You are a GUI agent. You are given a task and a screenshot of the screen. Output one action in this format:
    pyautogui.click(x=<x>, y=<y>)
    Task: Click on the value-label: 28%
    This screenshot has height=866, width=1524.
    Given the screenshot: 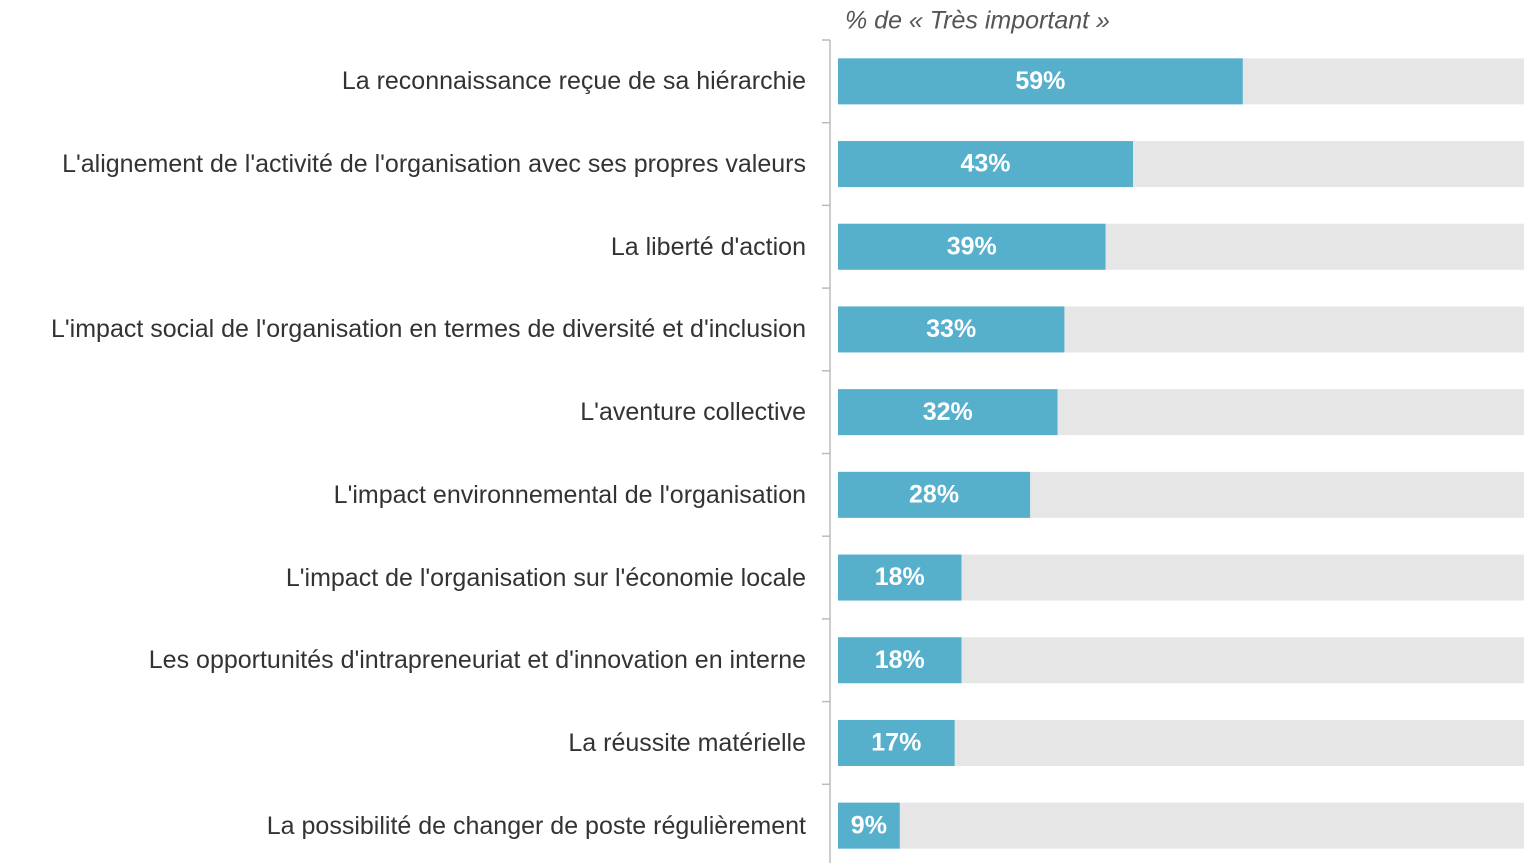 What is the action you would take?
    pyautogui.click(x=934, y=494)
    